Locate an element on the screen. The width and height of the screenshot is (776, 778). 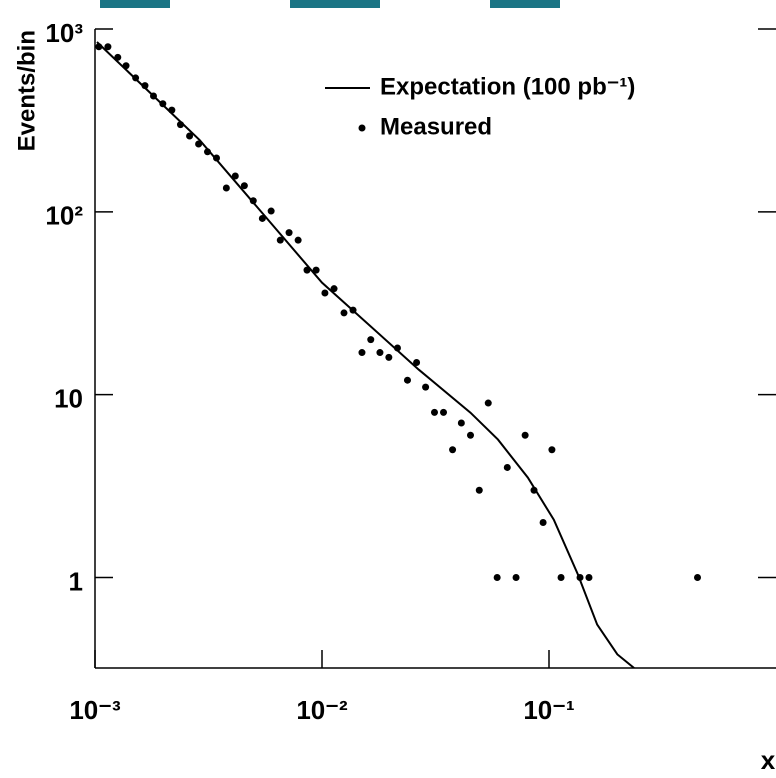
legend-marker is located at coordinates (362, 128).